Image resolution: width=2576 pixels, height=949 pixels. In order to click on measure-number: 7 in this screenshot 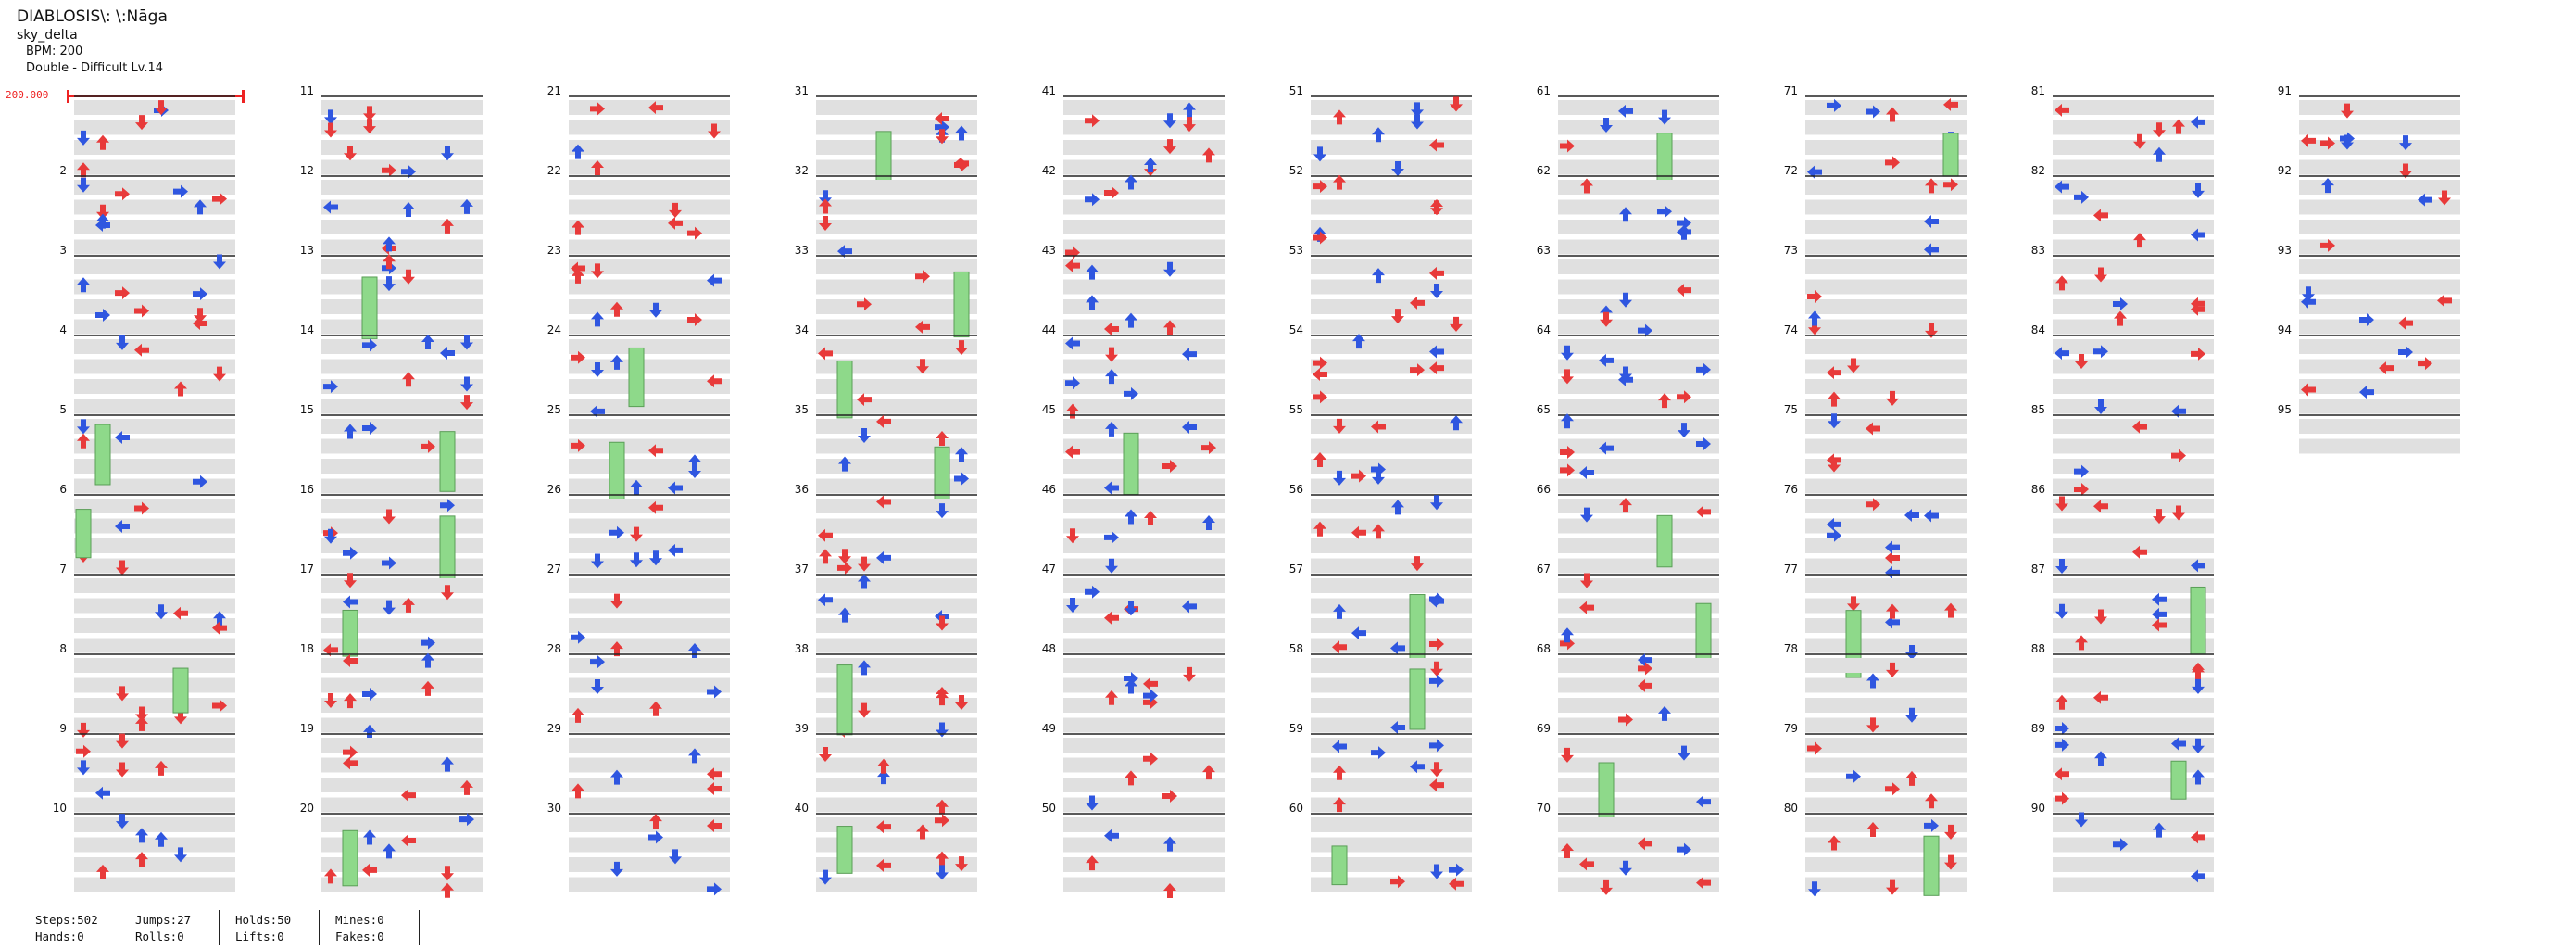, I will do `click(63, 569)`.